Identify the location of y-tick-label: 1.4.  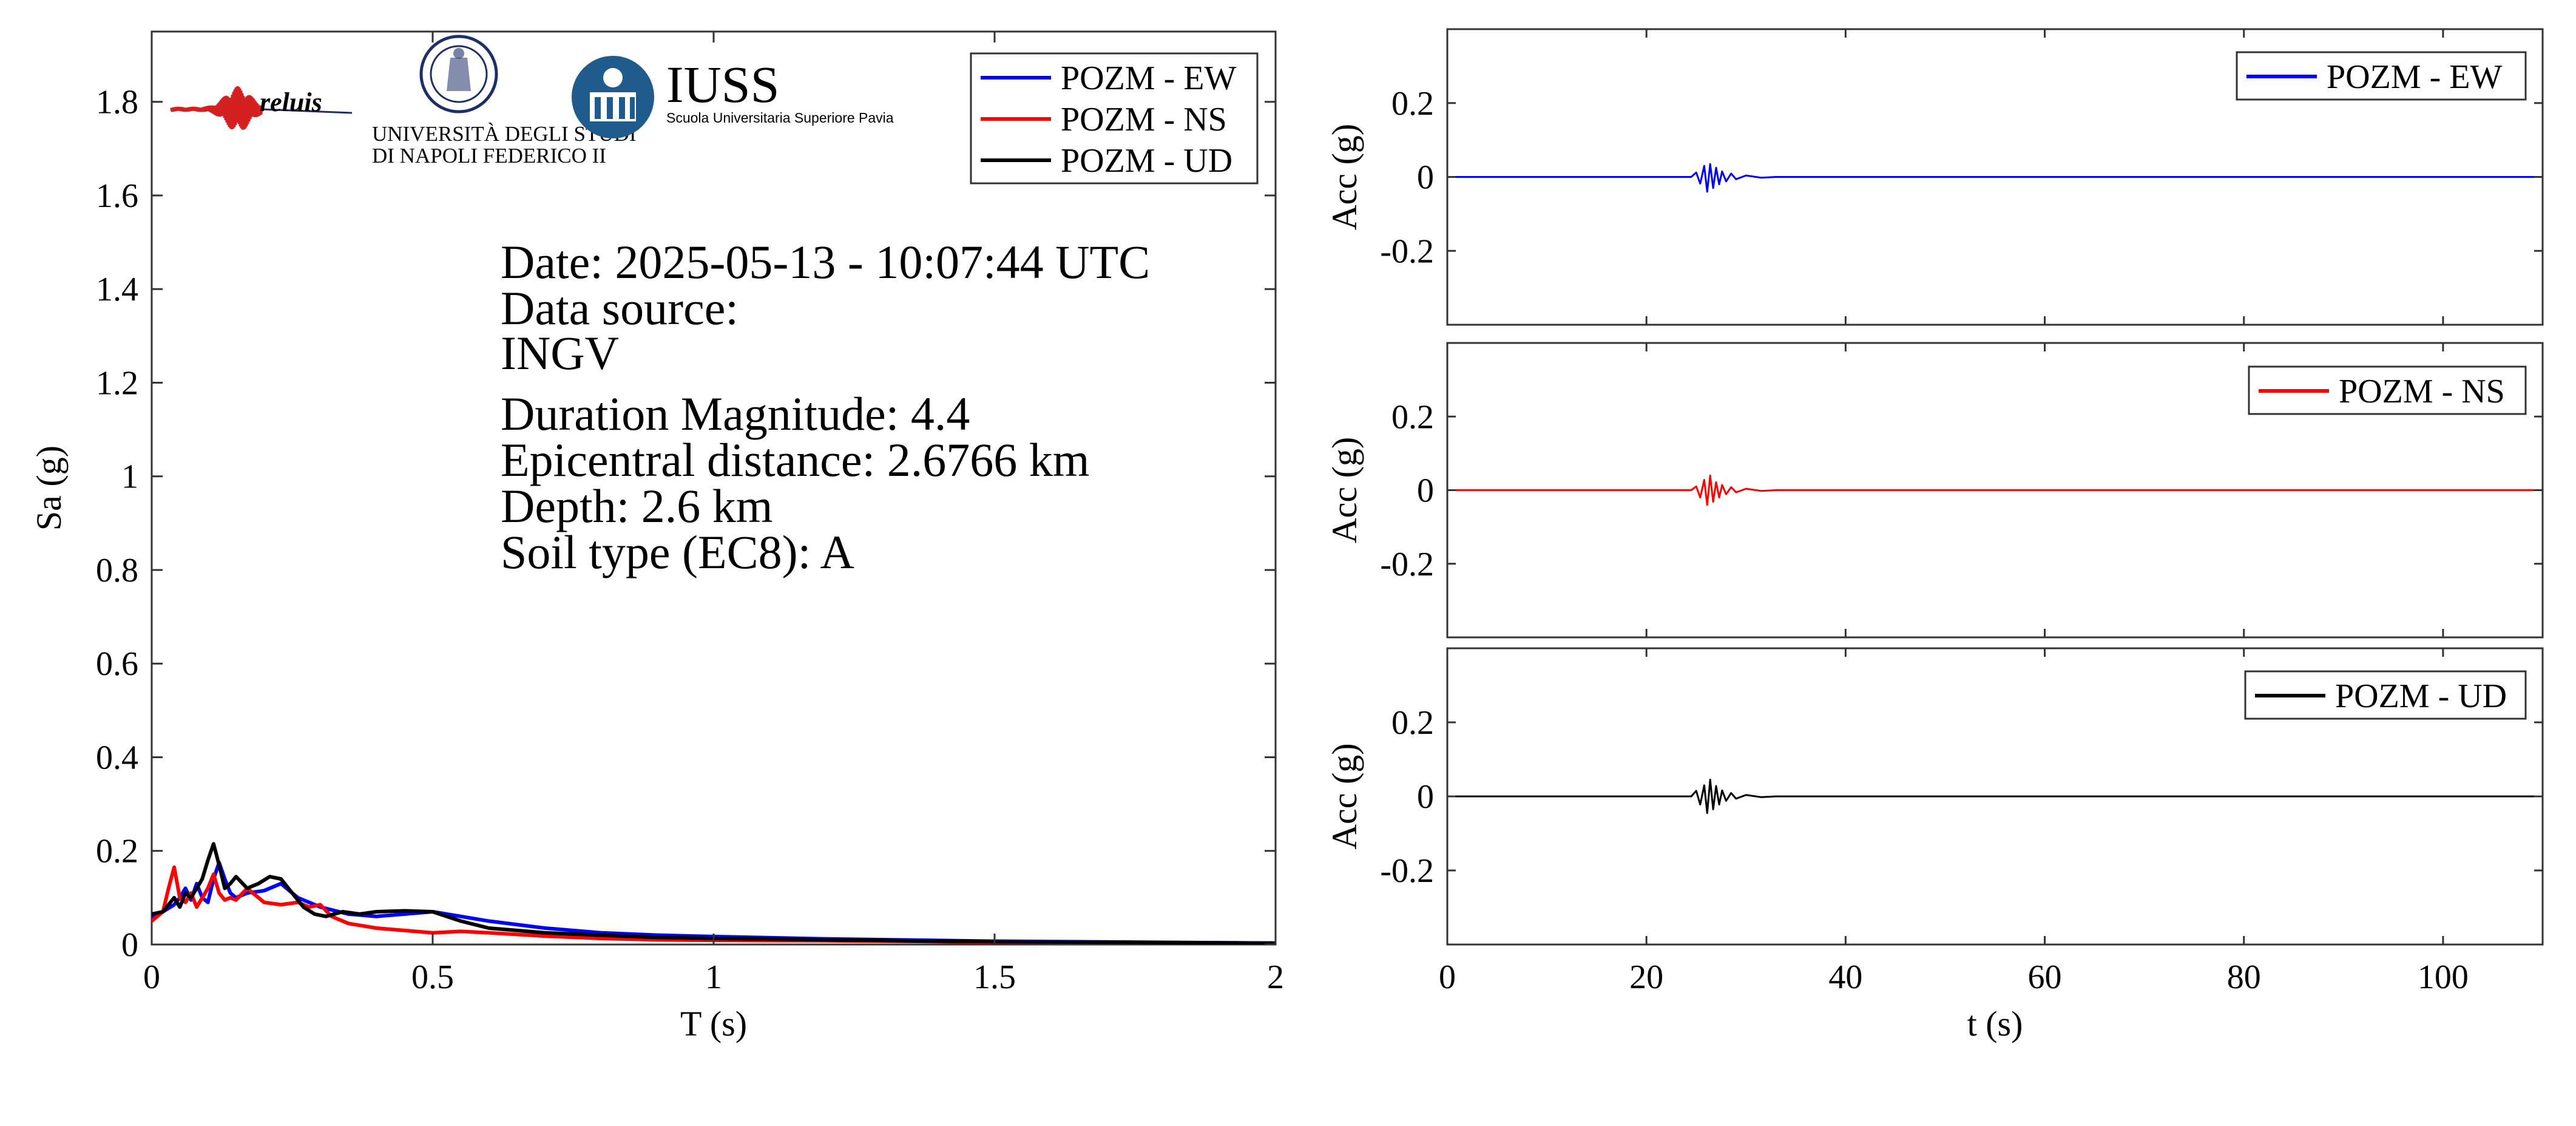
(117, 289).